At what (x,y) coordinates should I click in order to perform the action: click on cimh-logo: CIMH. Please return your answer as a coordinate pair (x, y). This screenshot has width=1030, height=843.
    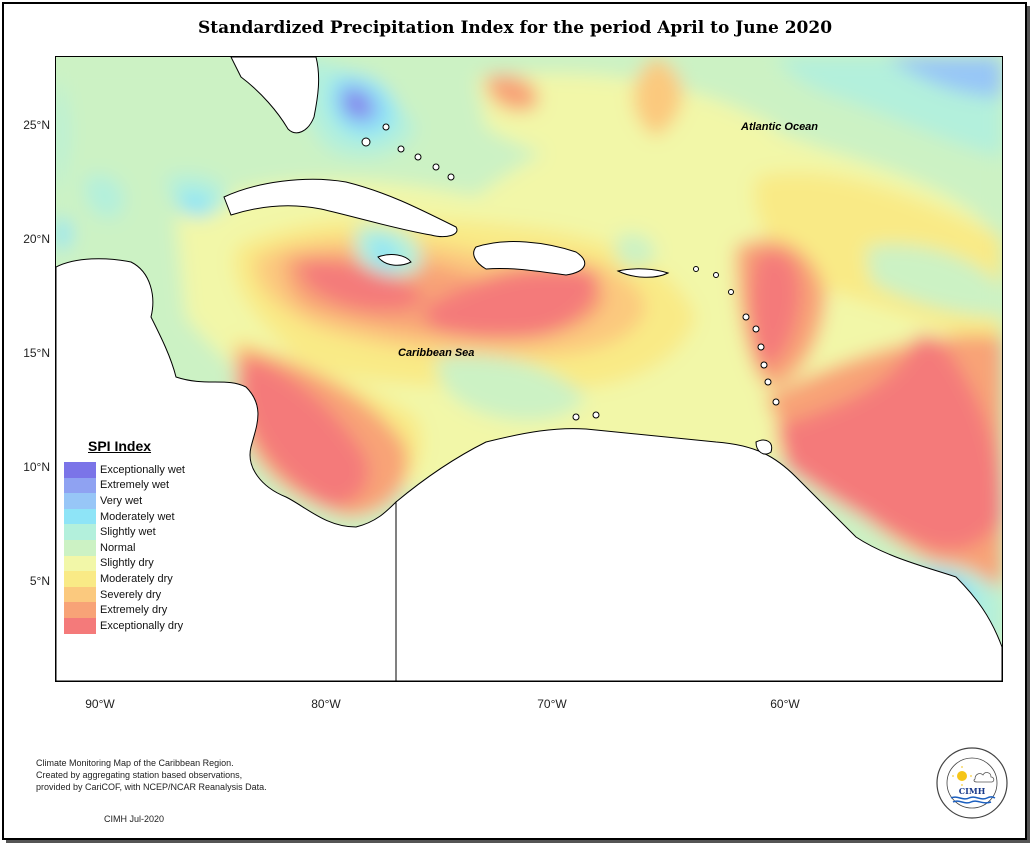
    Looking at the image, I should click on (972, 783).